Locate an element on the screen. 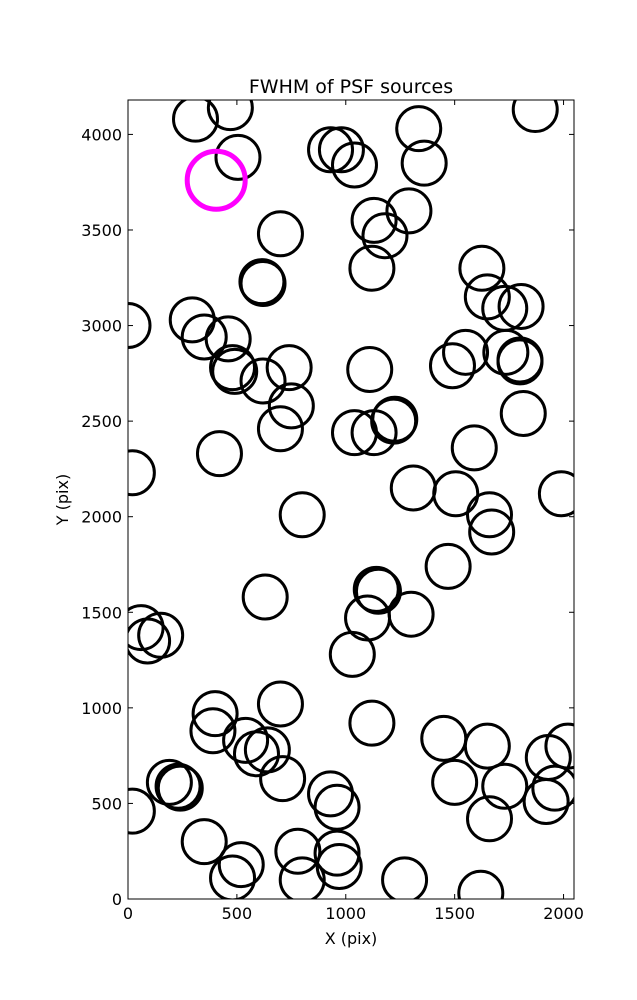  y-tick-label: 3000 is located at coordinates (101, 326).